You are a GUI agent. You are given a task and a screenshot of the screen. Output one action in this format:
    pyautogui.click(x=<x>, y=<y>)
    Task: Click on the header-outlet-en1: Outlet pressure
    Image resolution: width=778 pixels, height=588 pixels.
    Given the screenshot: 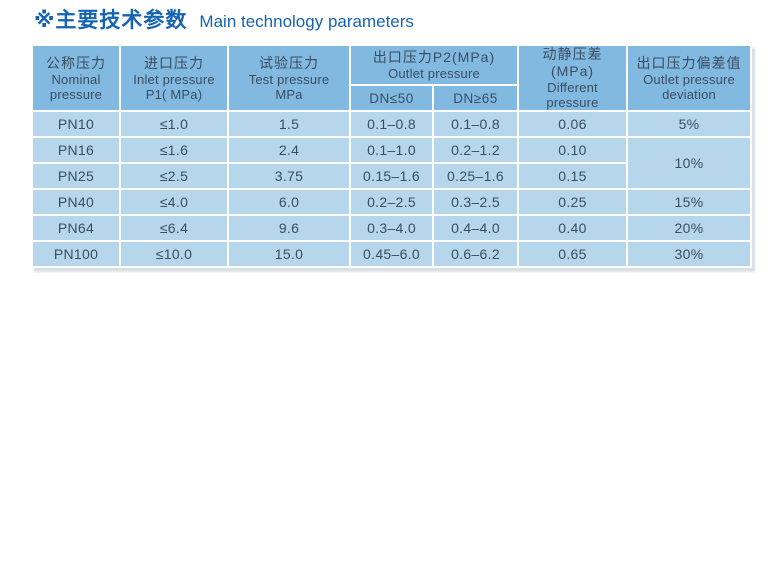 What is the action you would take?
    pyautogui.click(x=434, y=73)
    